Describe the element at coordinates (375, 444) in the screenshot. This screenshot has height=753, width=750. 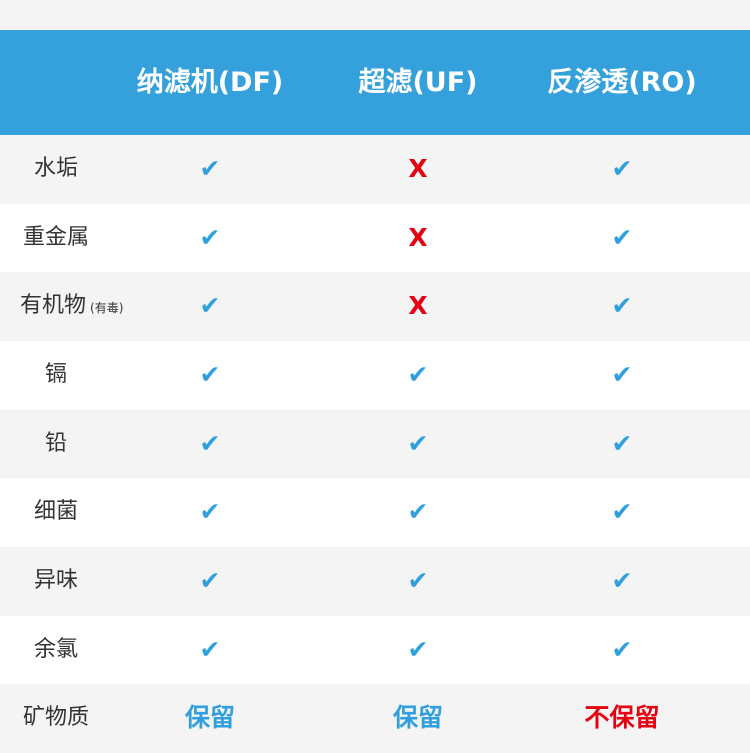
I see `table-row: 铅 ✔ ✔ ✔` at that location.